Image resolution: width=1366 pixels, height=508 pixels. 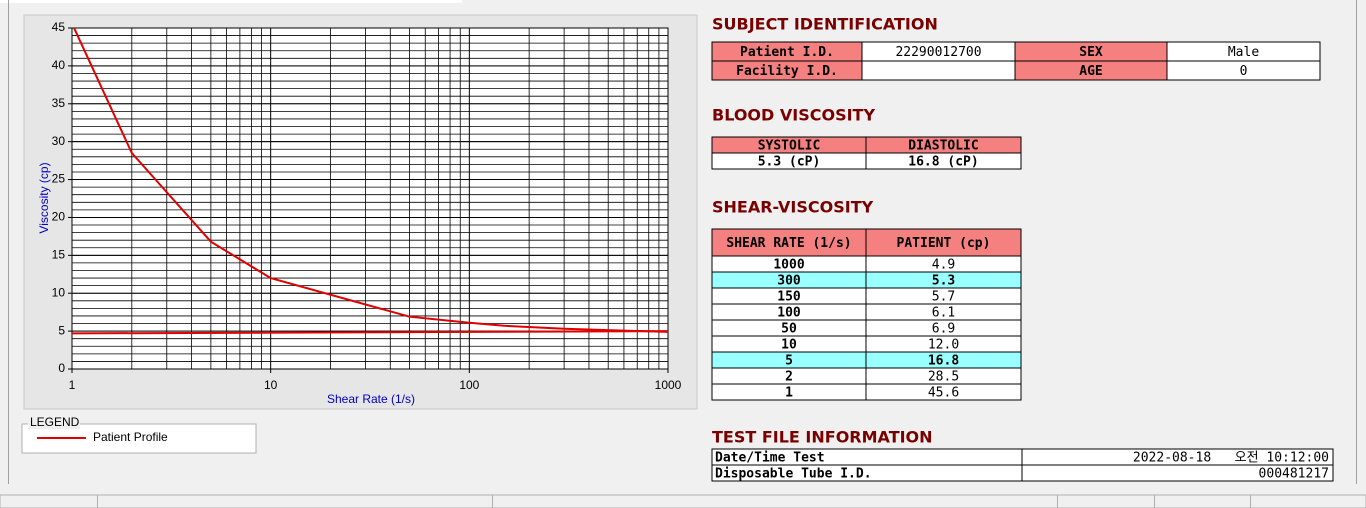 What do you see at coordinates (822, 437) in the screenshot?
I see `section-title: TEST FILE INFORMATION` at bounding box center [822, 437].